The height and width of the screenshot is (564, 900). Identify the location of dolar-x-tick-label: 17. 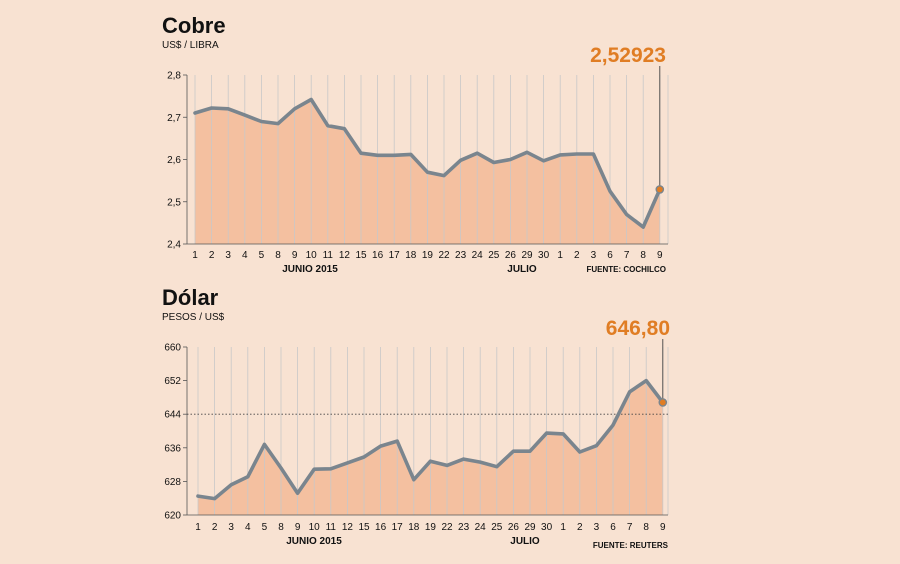
(398, 527).